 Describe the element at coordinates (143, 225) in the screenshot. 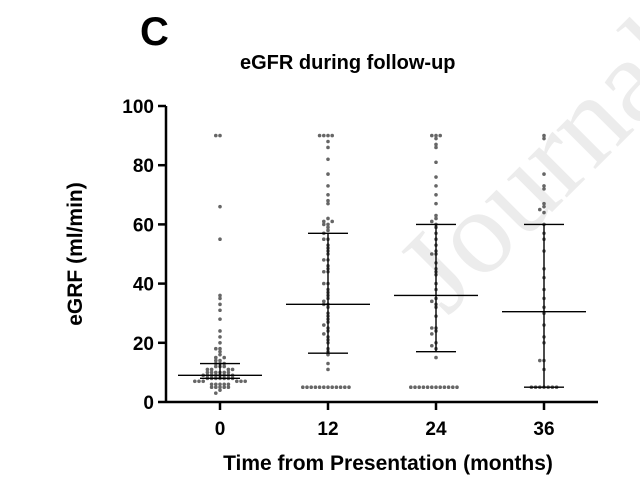

I see `y-tick-label: 60` at that location.